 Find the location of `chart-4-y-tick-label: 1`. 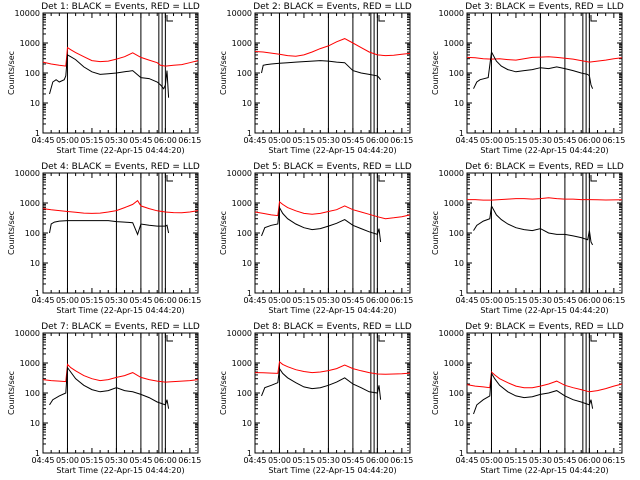

chart-4-y-tick-label: 1 is located at coordinates (37, 293).